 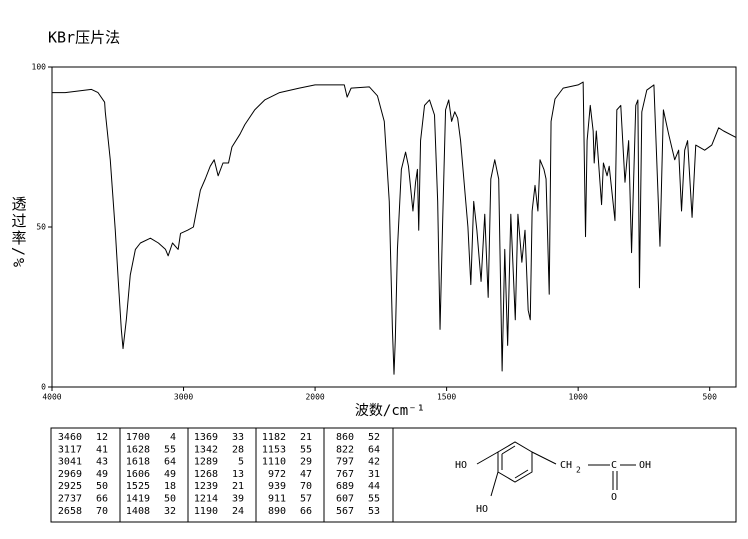 What do you see at coordinates (238, 437) in the screenshot?
I see `peak-transmittance: 33` at bounding box center [238, 437].